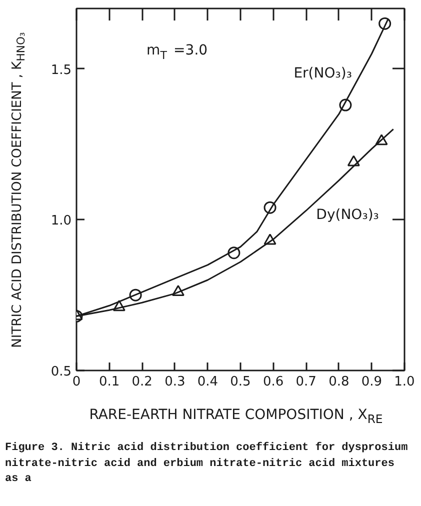  Describe the element at coordinates (236, 417) in the screenshot. I see `x-axis-title: RARE-EARTH NITRATE COMPOSITION , X$_{RE}$` at that location.